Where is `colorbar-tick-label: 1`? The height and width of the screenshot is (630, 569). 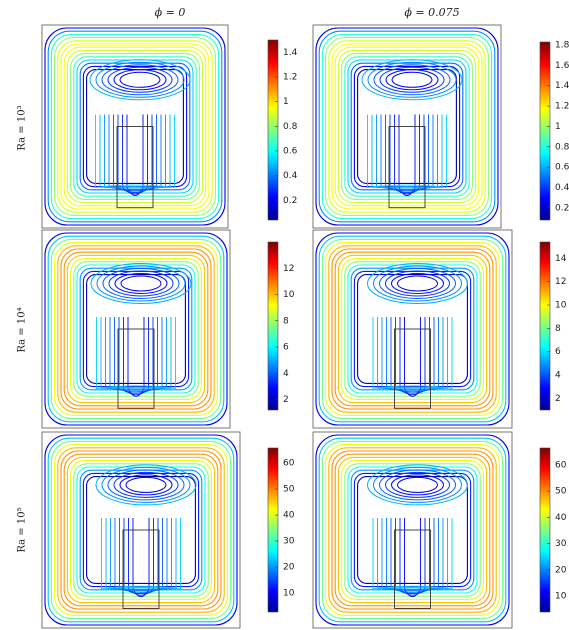 colorbar-tick-label: 1 is located at coordinates (286, 102).